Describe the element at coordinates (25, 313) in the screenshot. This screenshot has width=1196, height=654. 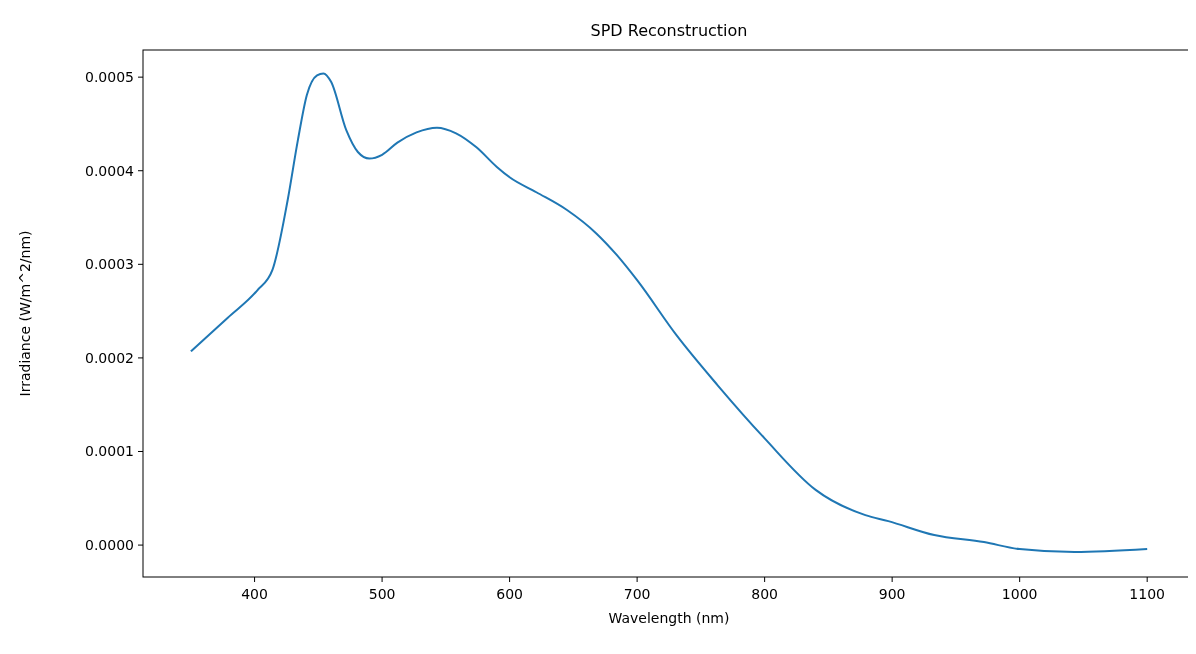
I see `y-axis-title: Irradiance (W/m^2/nm)` at that location.